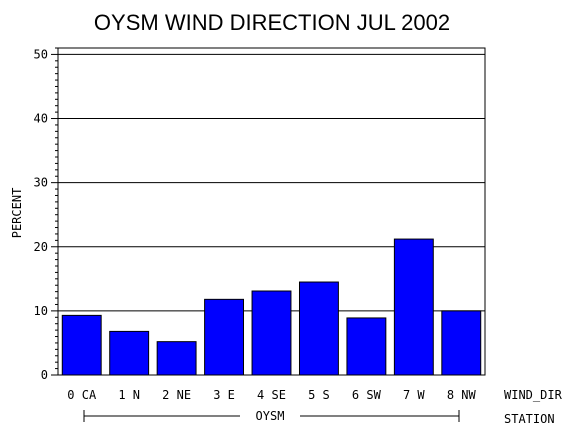 The width and height of the screenshot is (570, 430). Describe the element at coordinates (41, 119) in the screenshot. I see `y-tick-label-40: 40` at that location.